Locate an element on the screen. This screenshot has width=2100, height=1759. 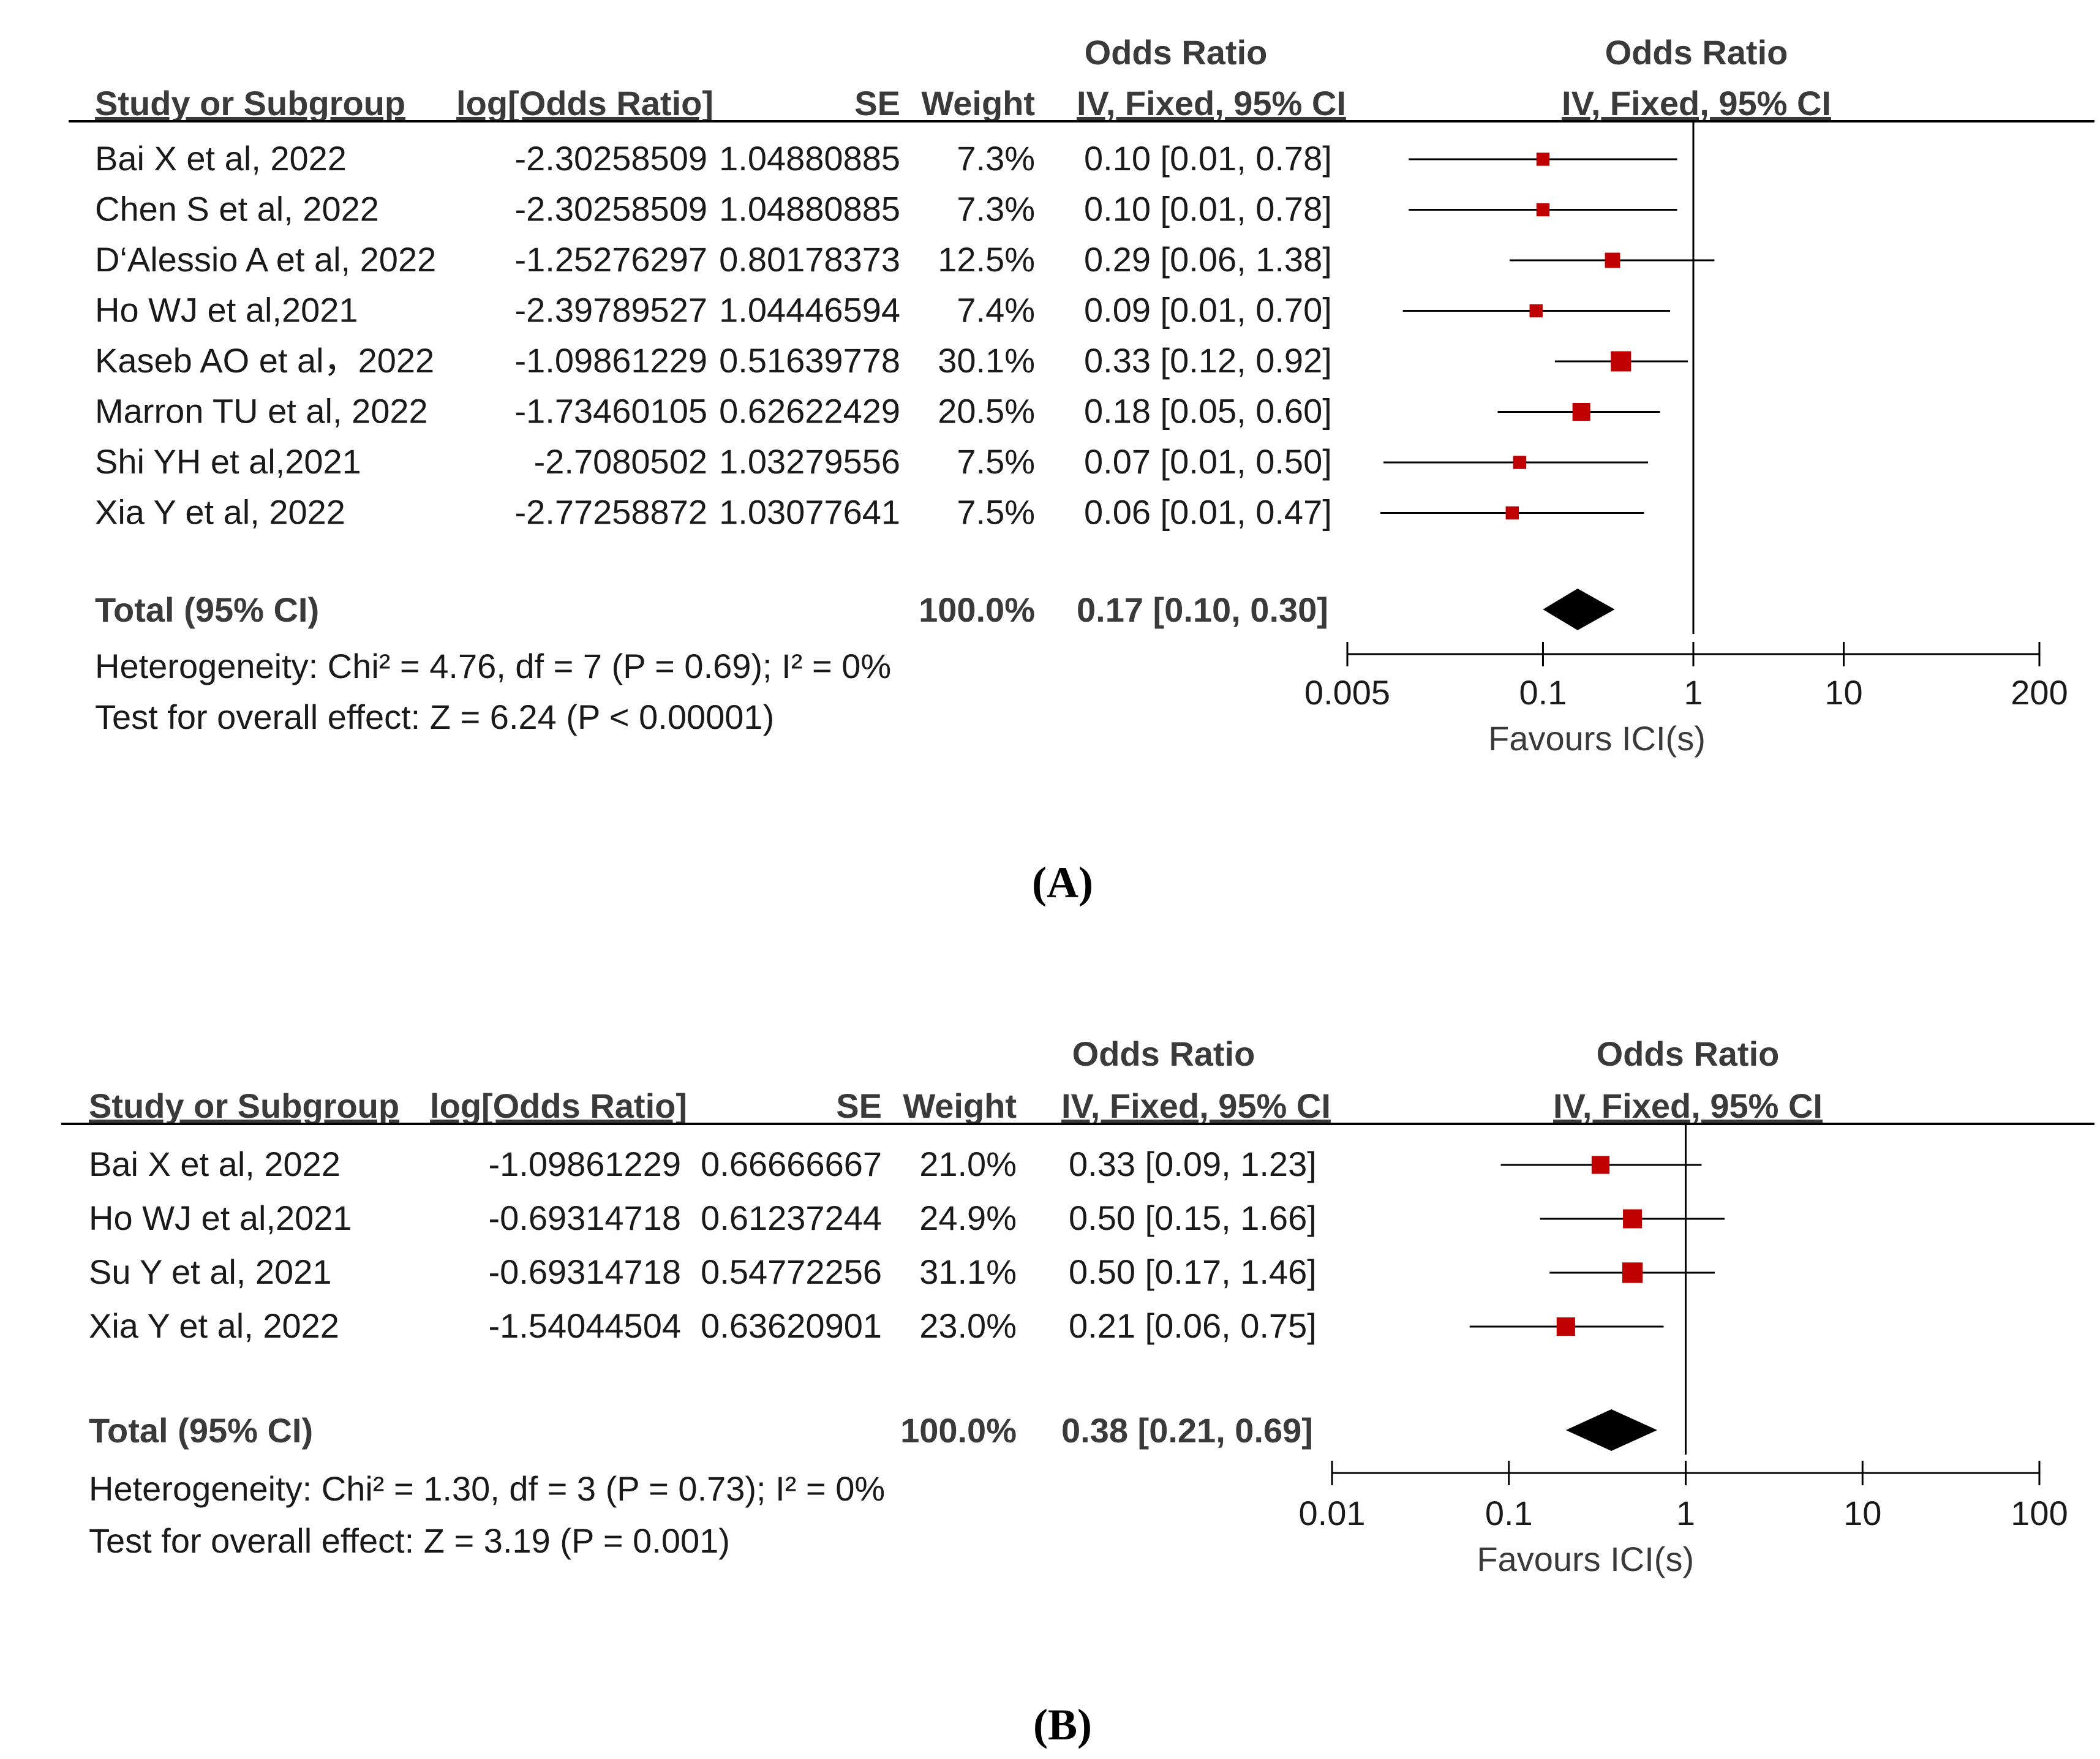
ci-value: 0.50 [0.15, 1.66] is located at coordinates (1193, 1218).